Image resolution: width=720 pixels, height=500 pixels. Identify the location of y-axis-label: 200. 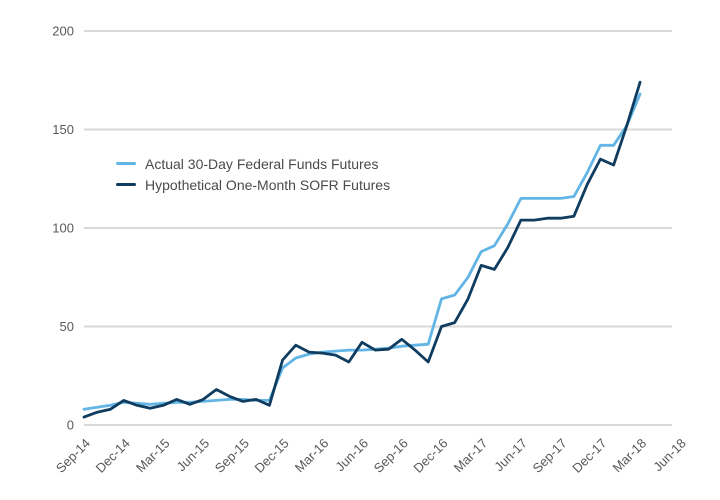
(63, 31).